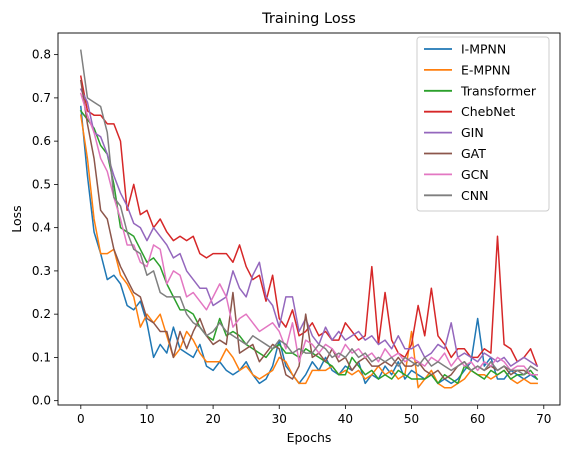 This screenshot has width=567, height=459. What do you see at coordinates (41, 141) in the screenshot?
I see `y-tick-label: 0.6` at bounding box center [41, 141].